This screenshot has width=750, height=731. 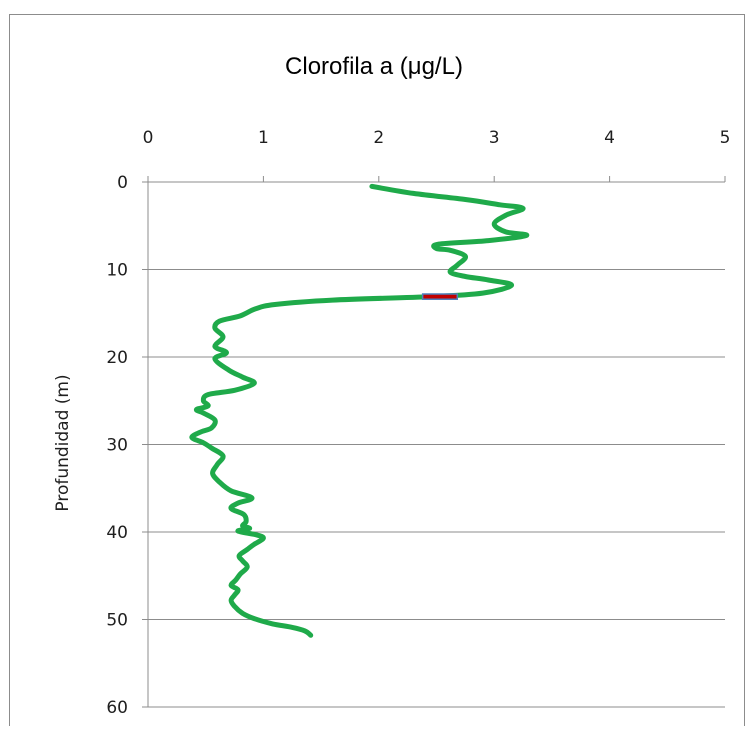 What do you see at coordinates (117, 271) in the screenshot?
I see `y-tick-label-1: 10` at bounding box center [117, 271].